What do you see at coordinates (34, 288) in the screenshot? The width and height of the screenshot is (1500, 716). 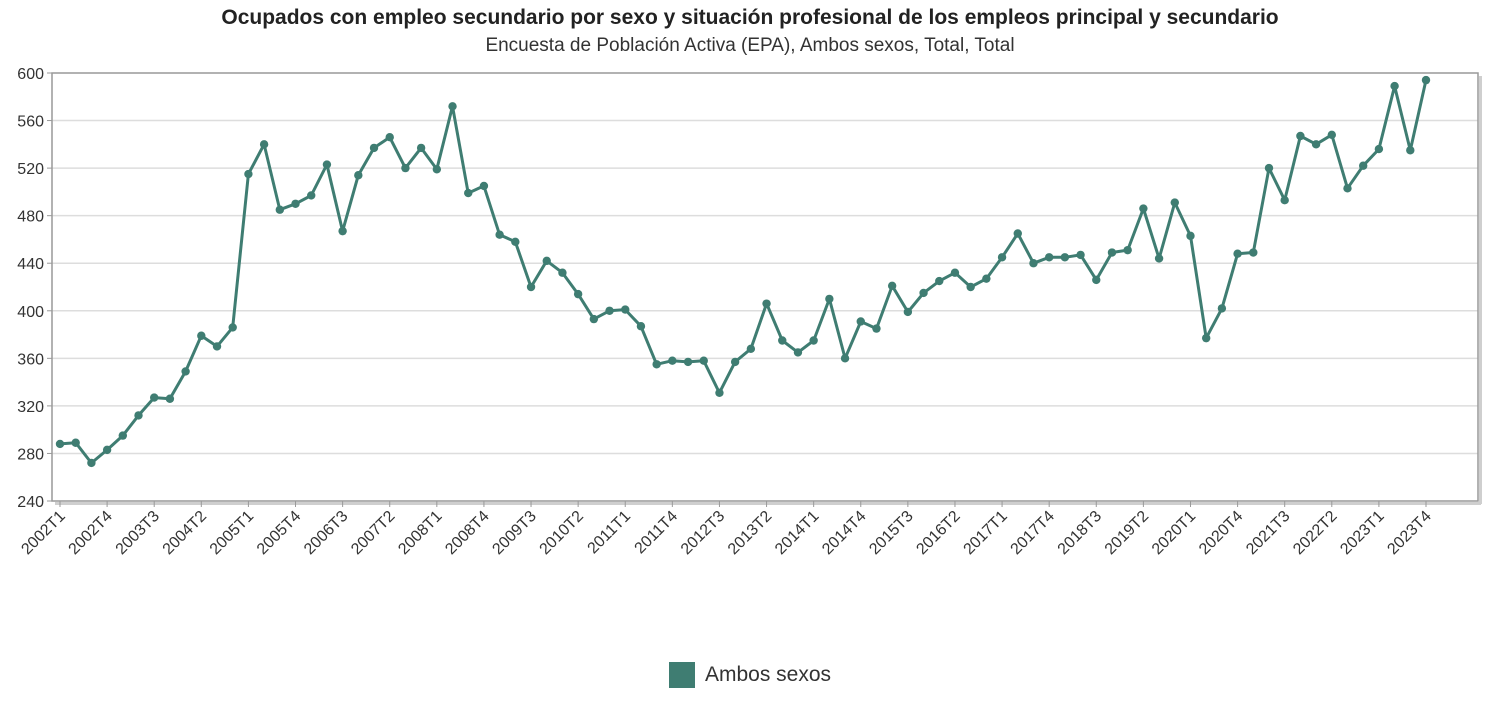 I see `y-axis: 240 280 320 360 400 440 480 520 560 600` at bounding box center [34, 288].